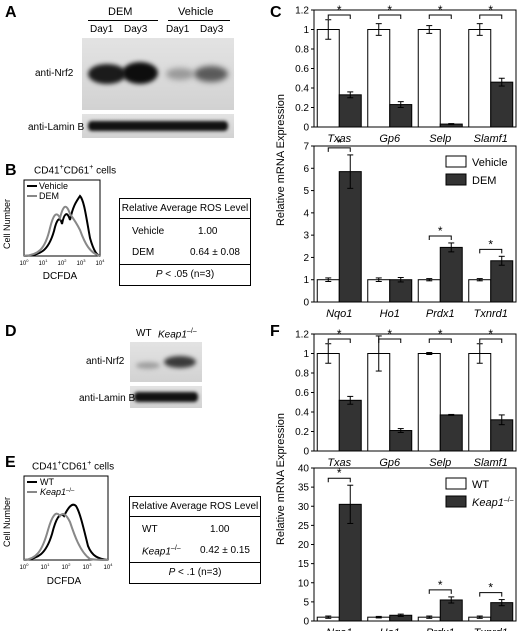 The image size is (520, 631). Describe the element at coordinates (302, 108) in the screenshot. I see `c-top-ytick-label: 0.2` at that location.